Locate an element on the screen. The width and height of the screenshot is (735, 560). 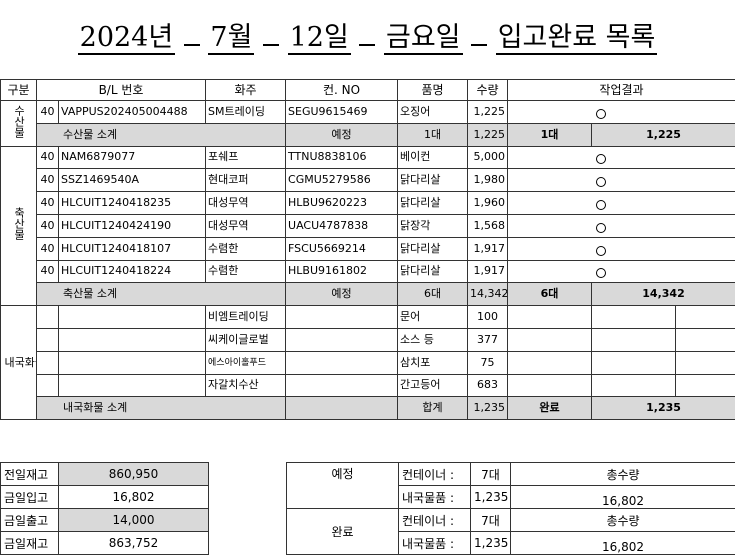
done-total: 16,802 is located at coordinates (622, 543).